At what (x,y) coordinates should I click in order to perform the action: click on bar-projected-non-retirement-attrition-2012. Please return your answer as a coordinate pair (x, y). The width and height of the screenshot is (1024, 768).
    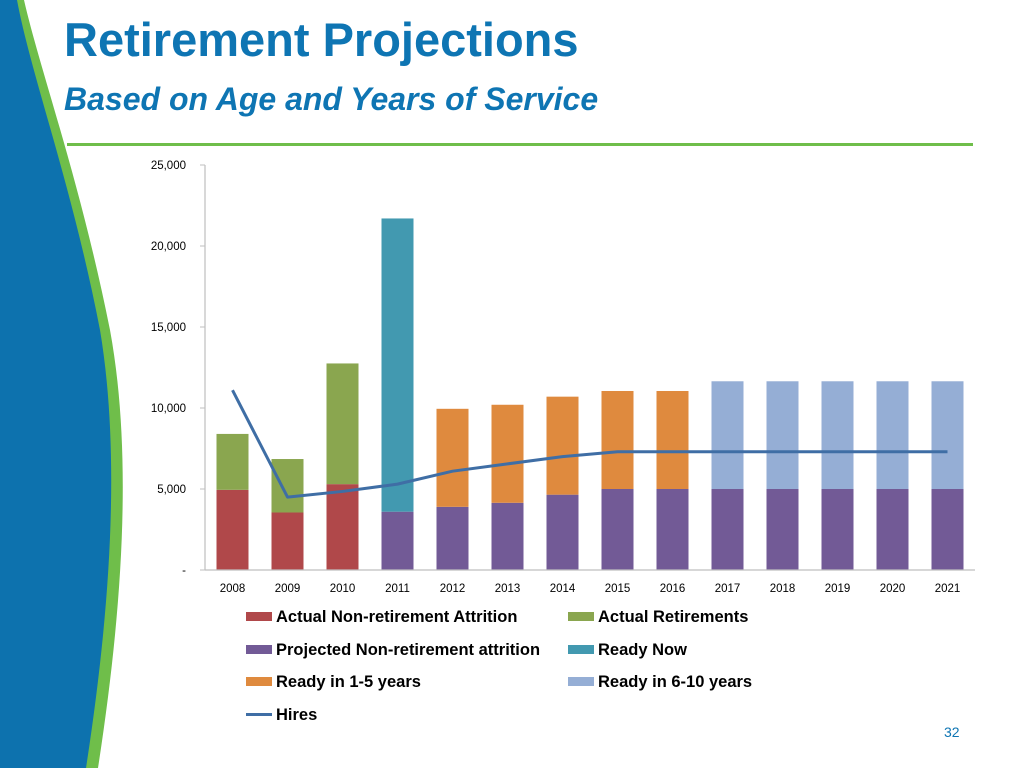
    Looking at the image, I should click on (452, 538).